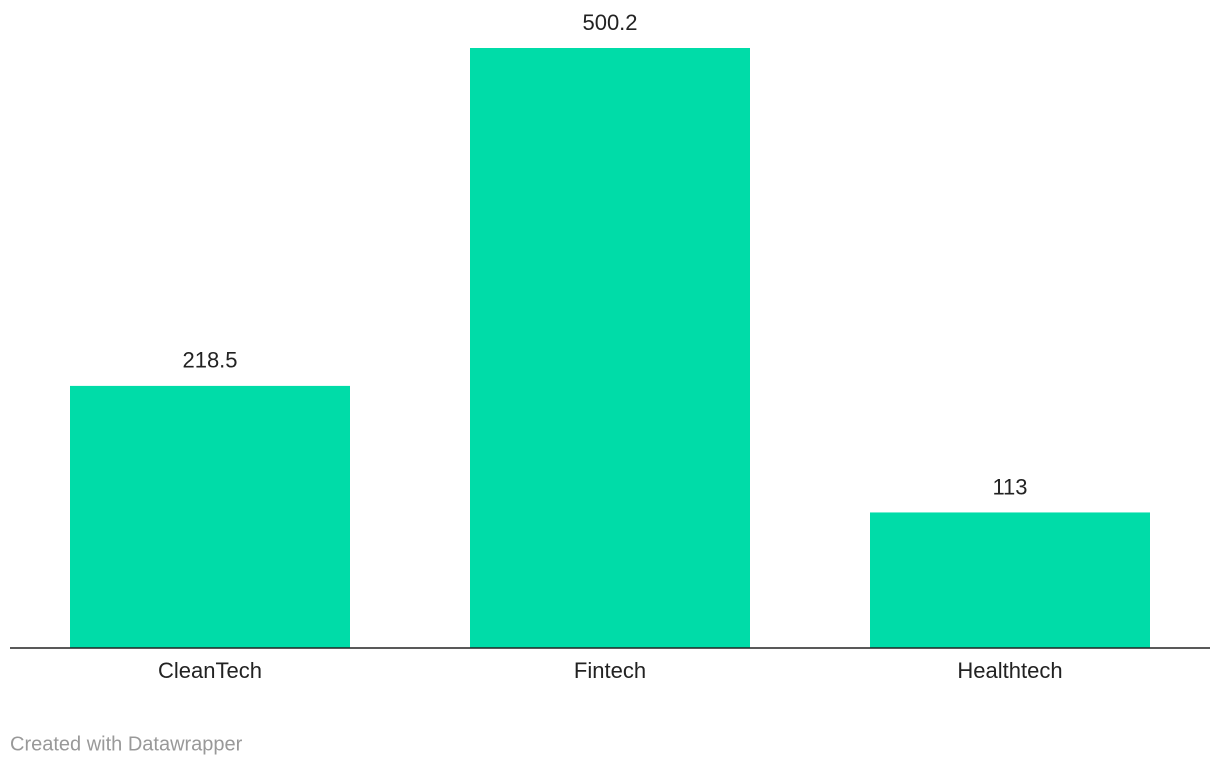 The height and width of the screenshot is (768, 1220). I want to click on footer: Created with Datawrapper, so click(126, 744).